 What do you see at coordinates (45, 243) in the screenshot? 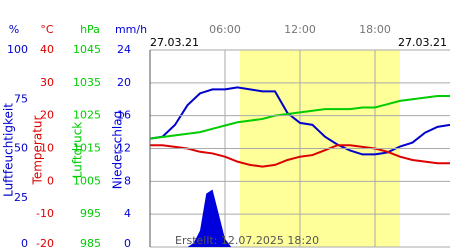
I see `y-tick-label: -20` at bounding box center [45, 243].